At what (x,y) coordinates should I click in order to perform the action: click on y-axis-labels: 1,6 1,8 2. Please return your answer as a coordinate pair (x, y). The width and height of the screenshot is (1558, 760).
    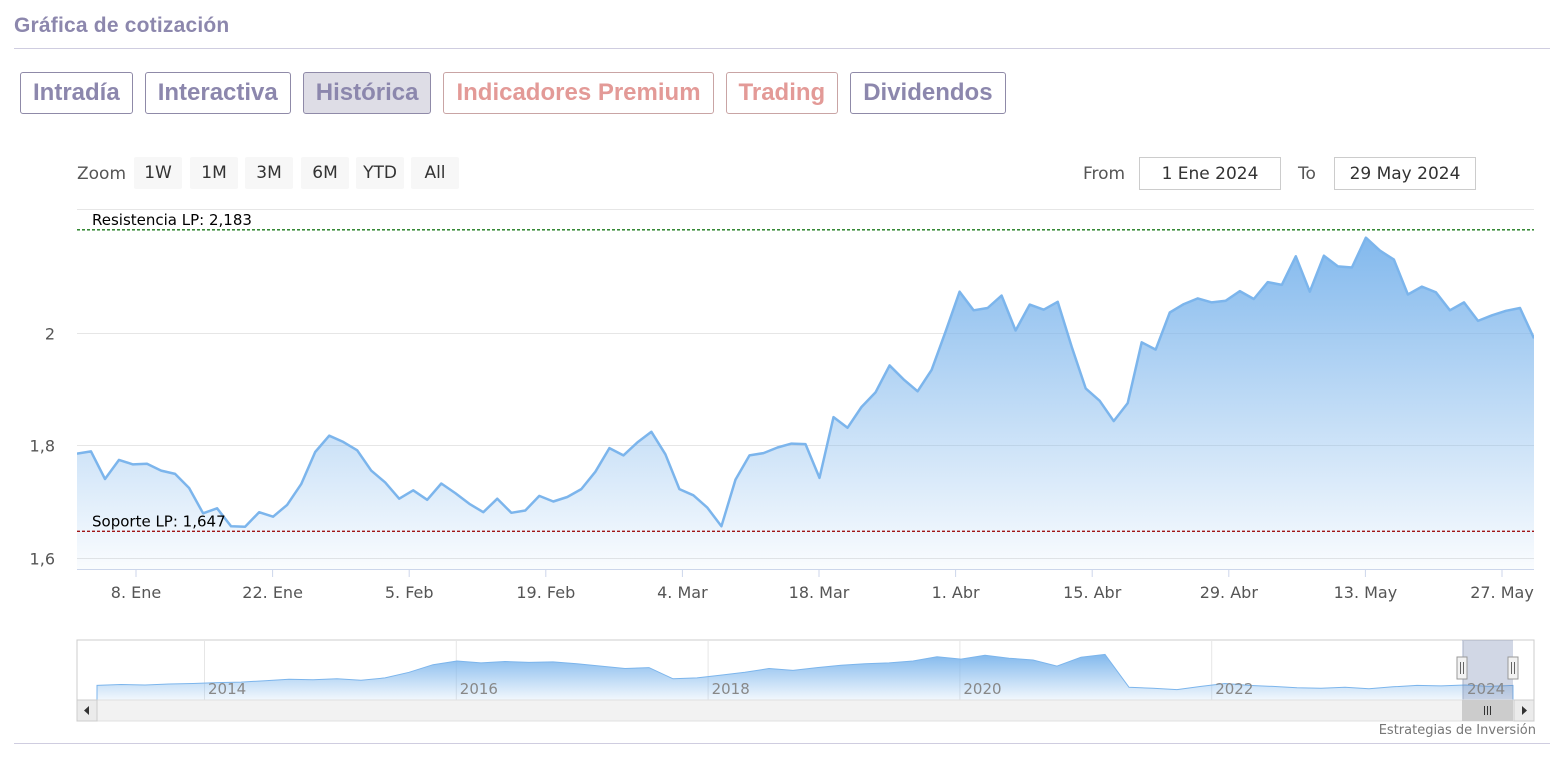
    Looking at the image, I should click on (42, 447).